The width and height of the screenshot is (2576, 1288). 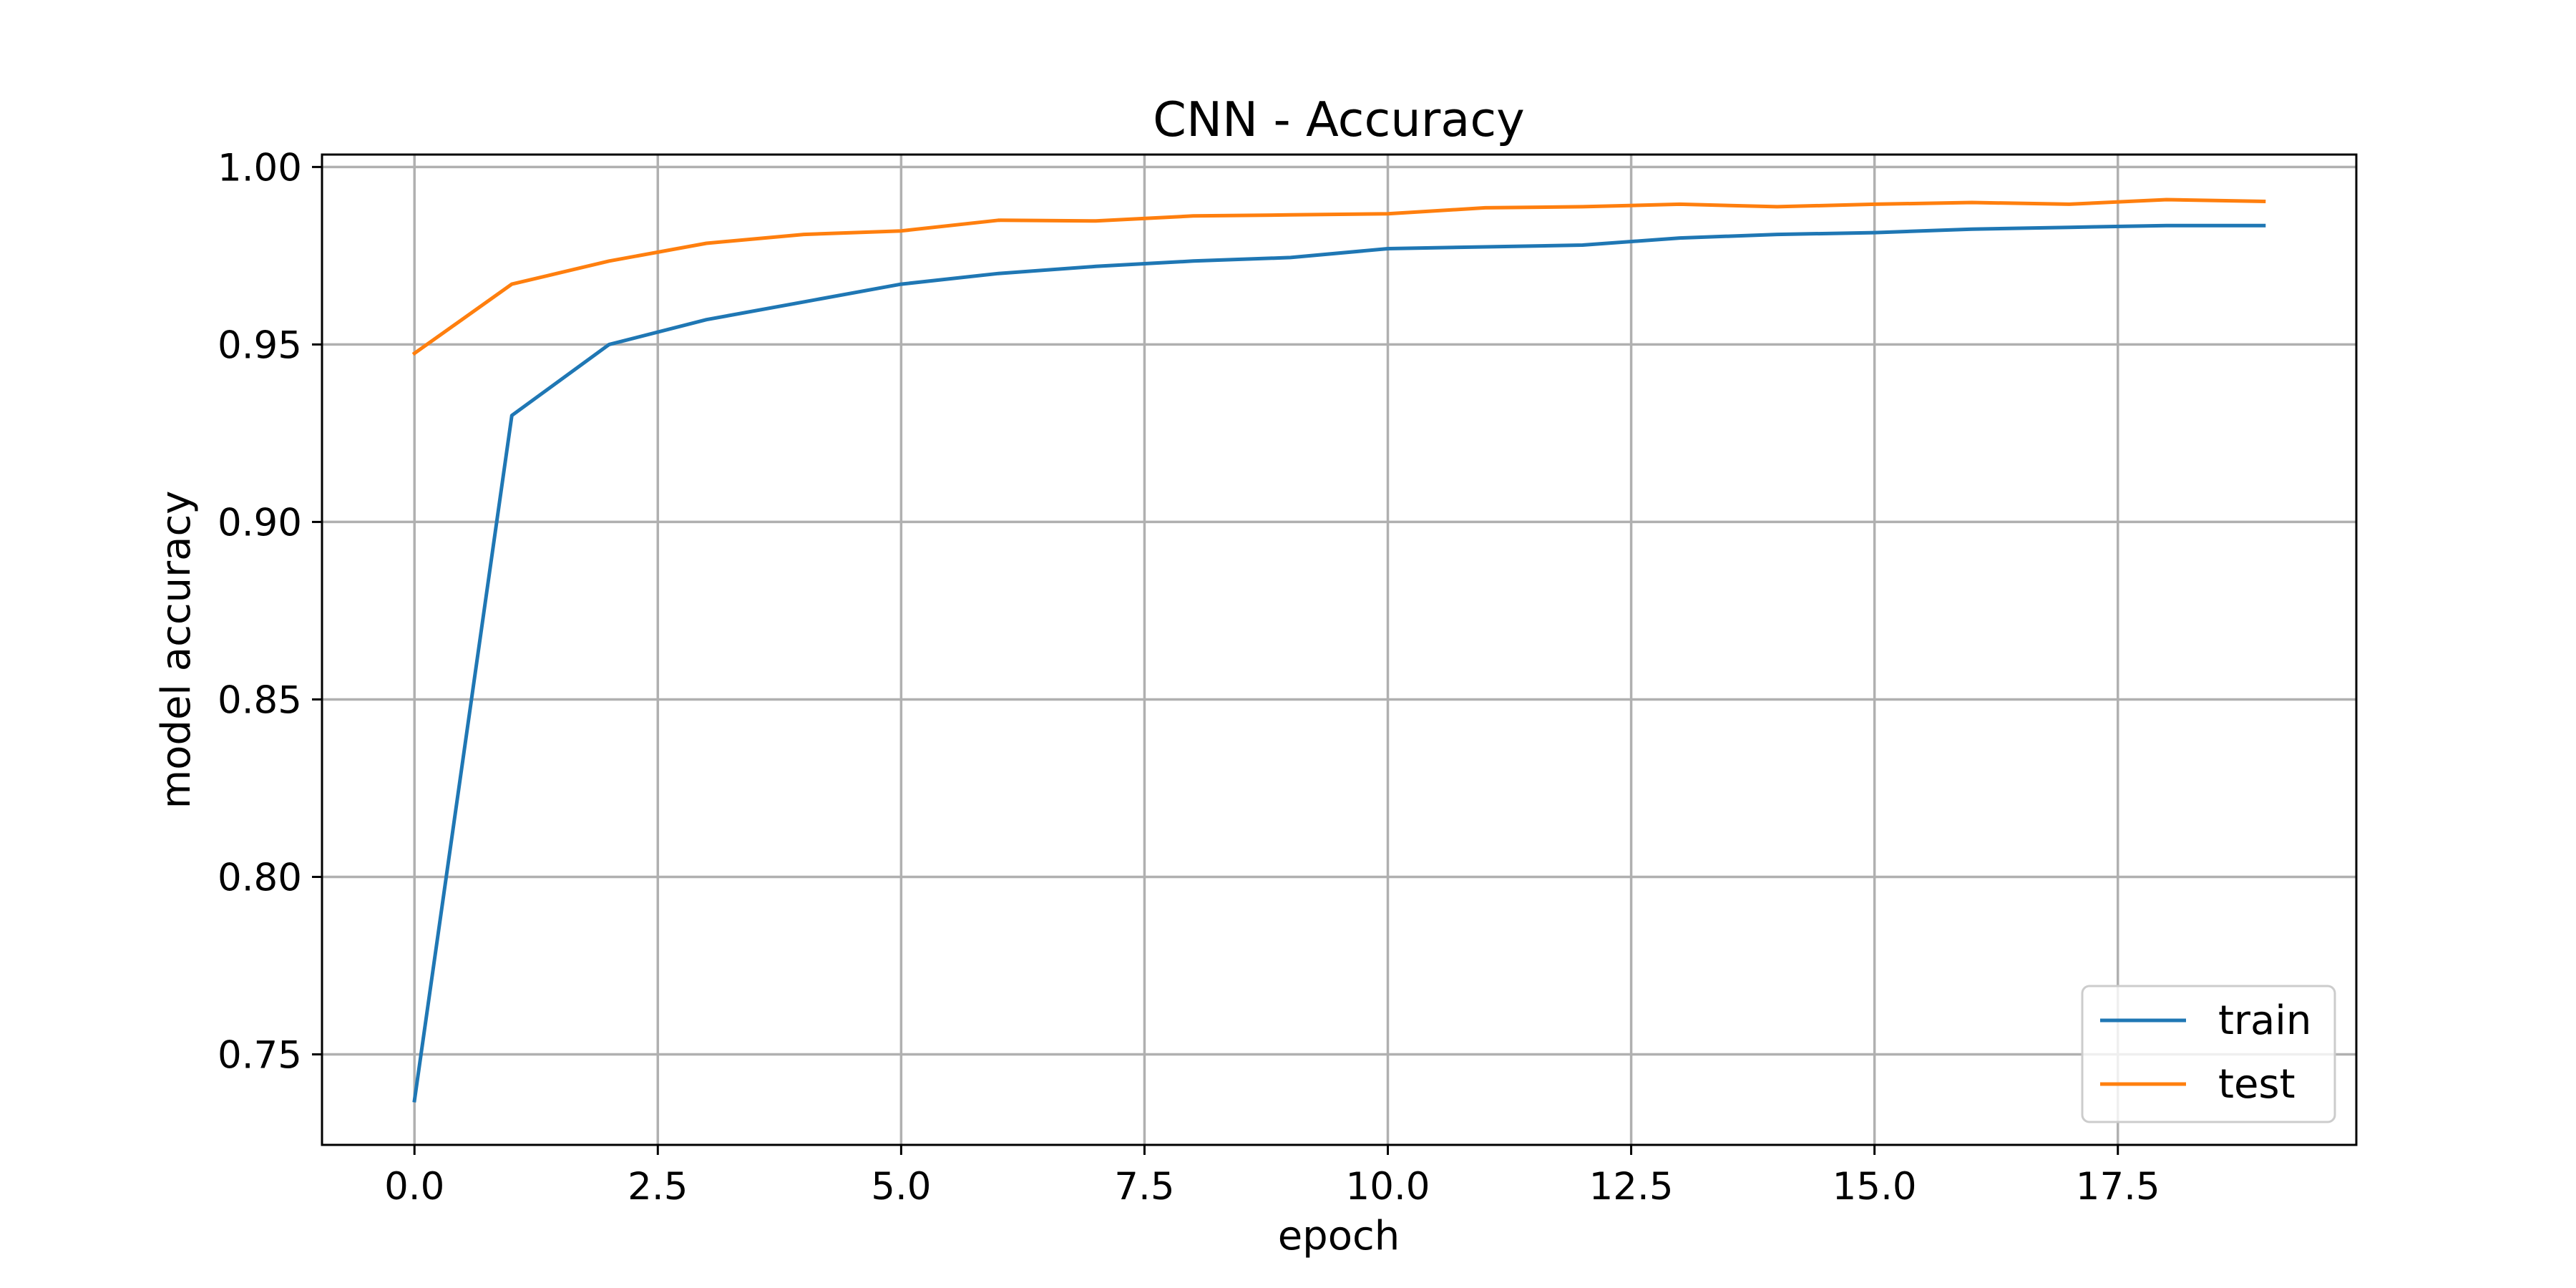 What do you see at coordinates (260, 700) in the screenshot?
I see `y-tick-label: 0.85` at bounding box center [260, 700].